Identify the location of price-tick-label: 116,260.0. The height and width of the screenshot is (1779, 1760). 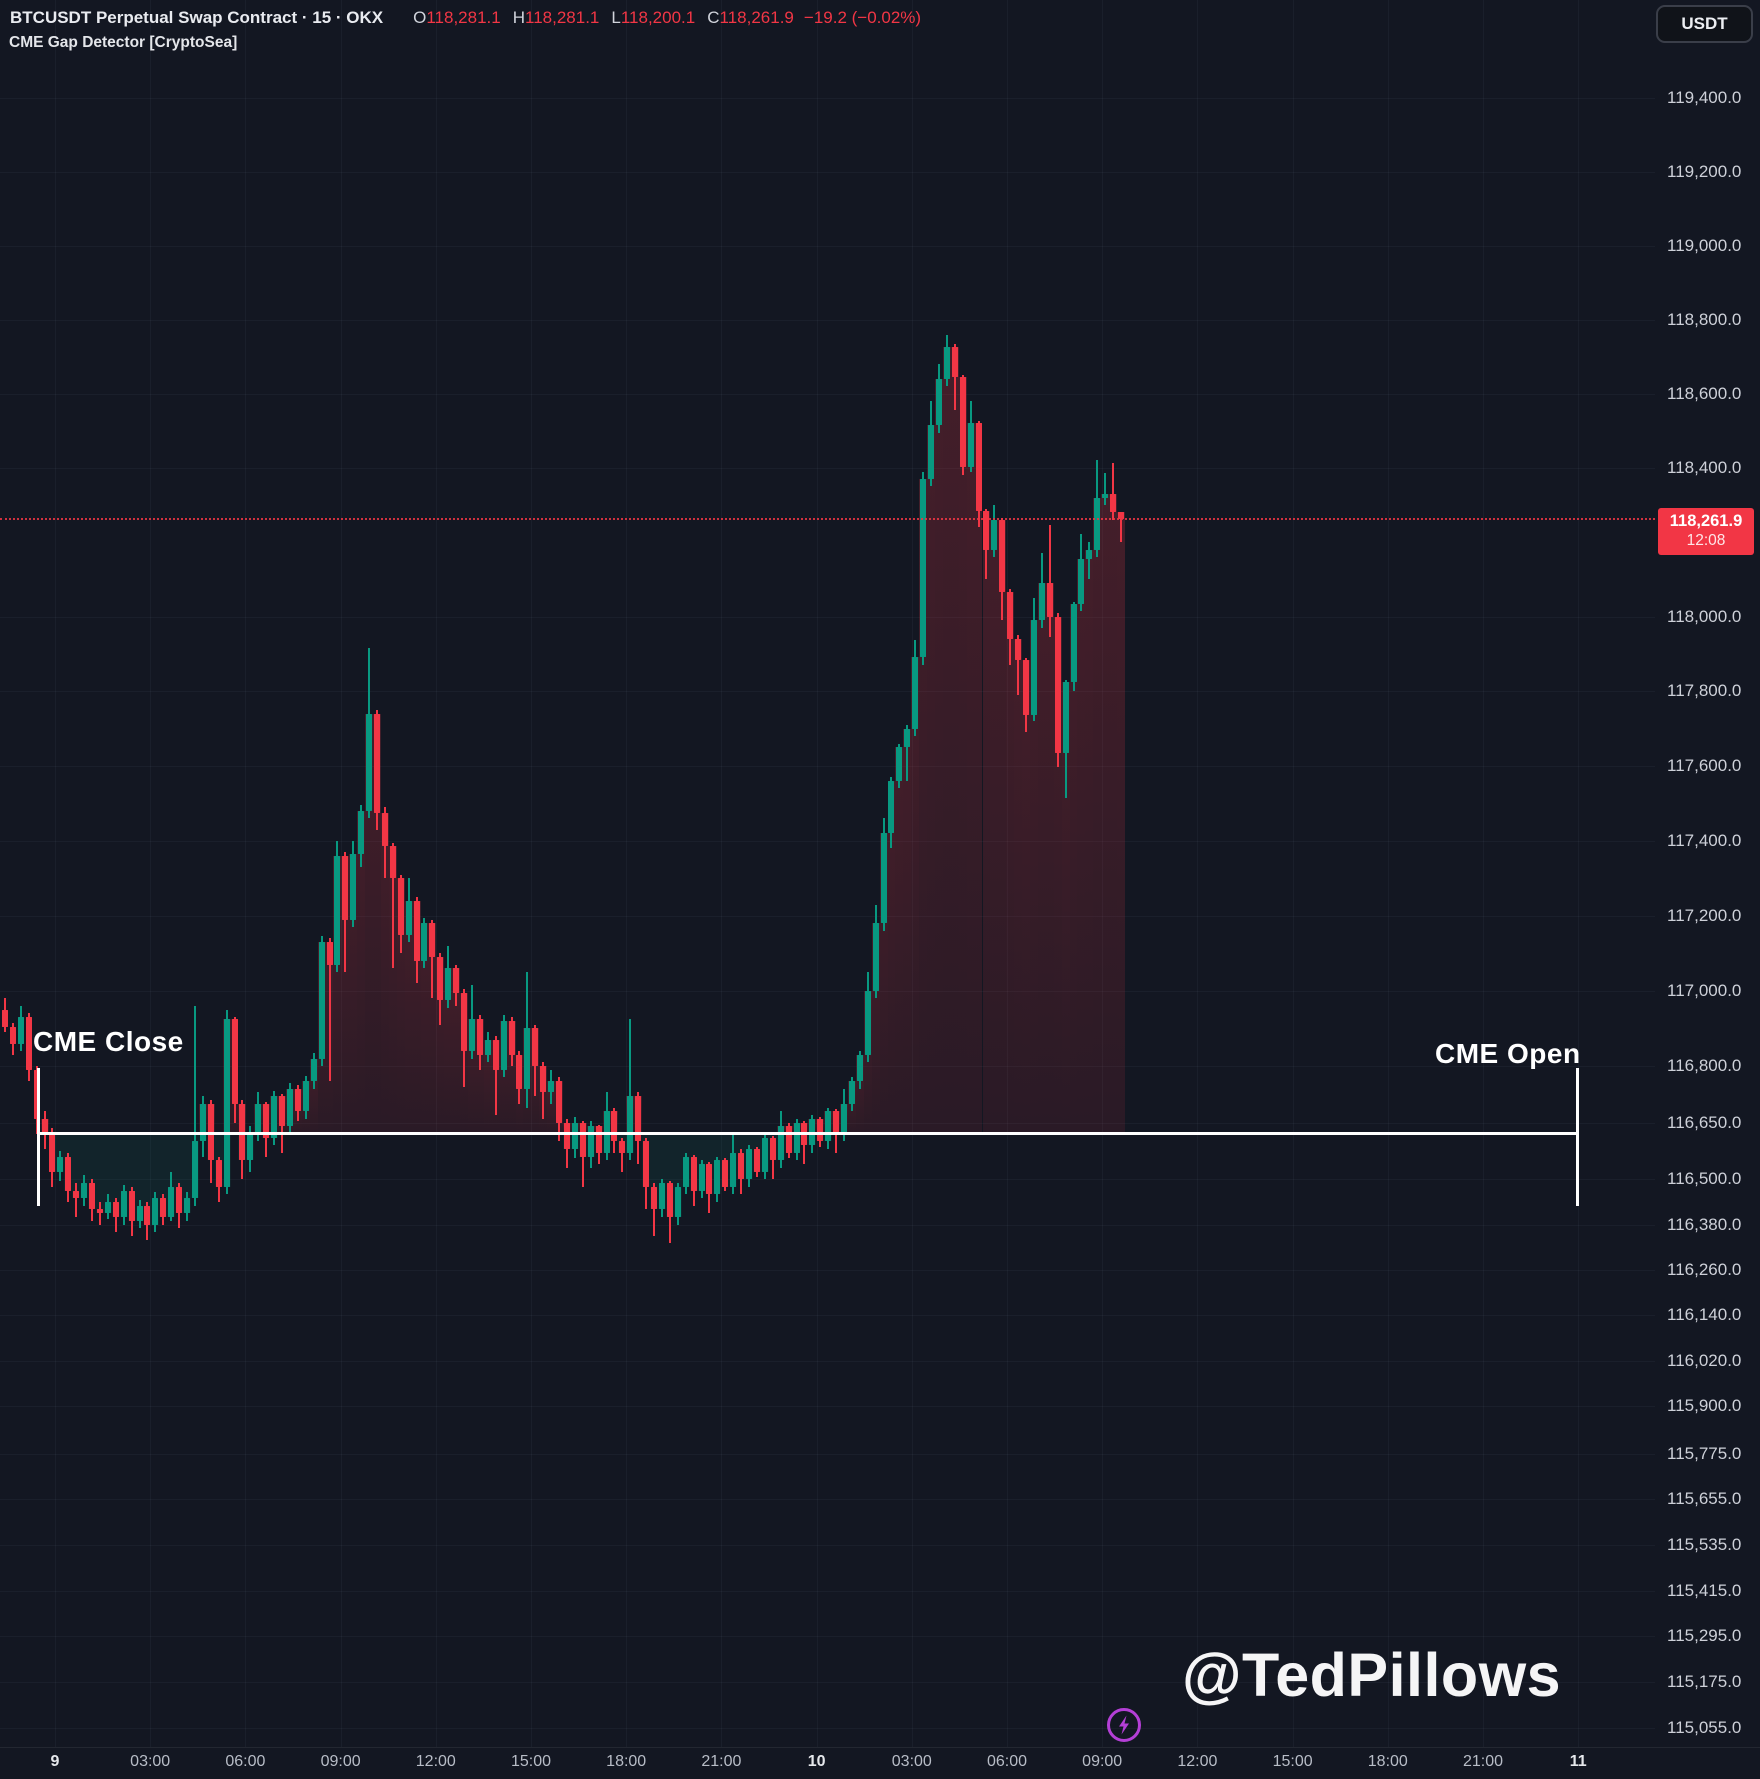
(1704, 1269).